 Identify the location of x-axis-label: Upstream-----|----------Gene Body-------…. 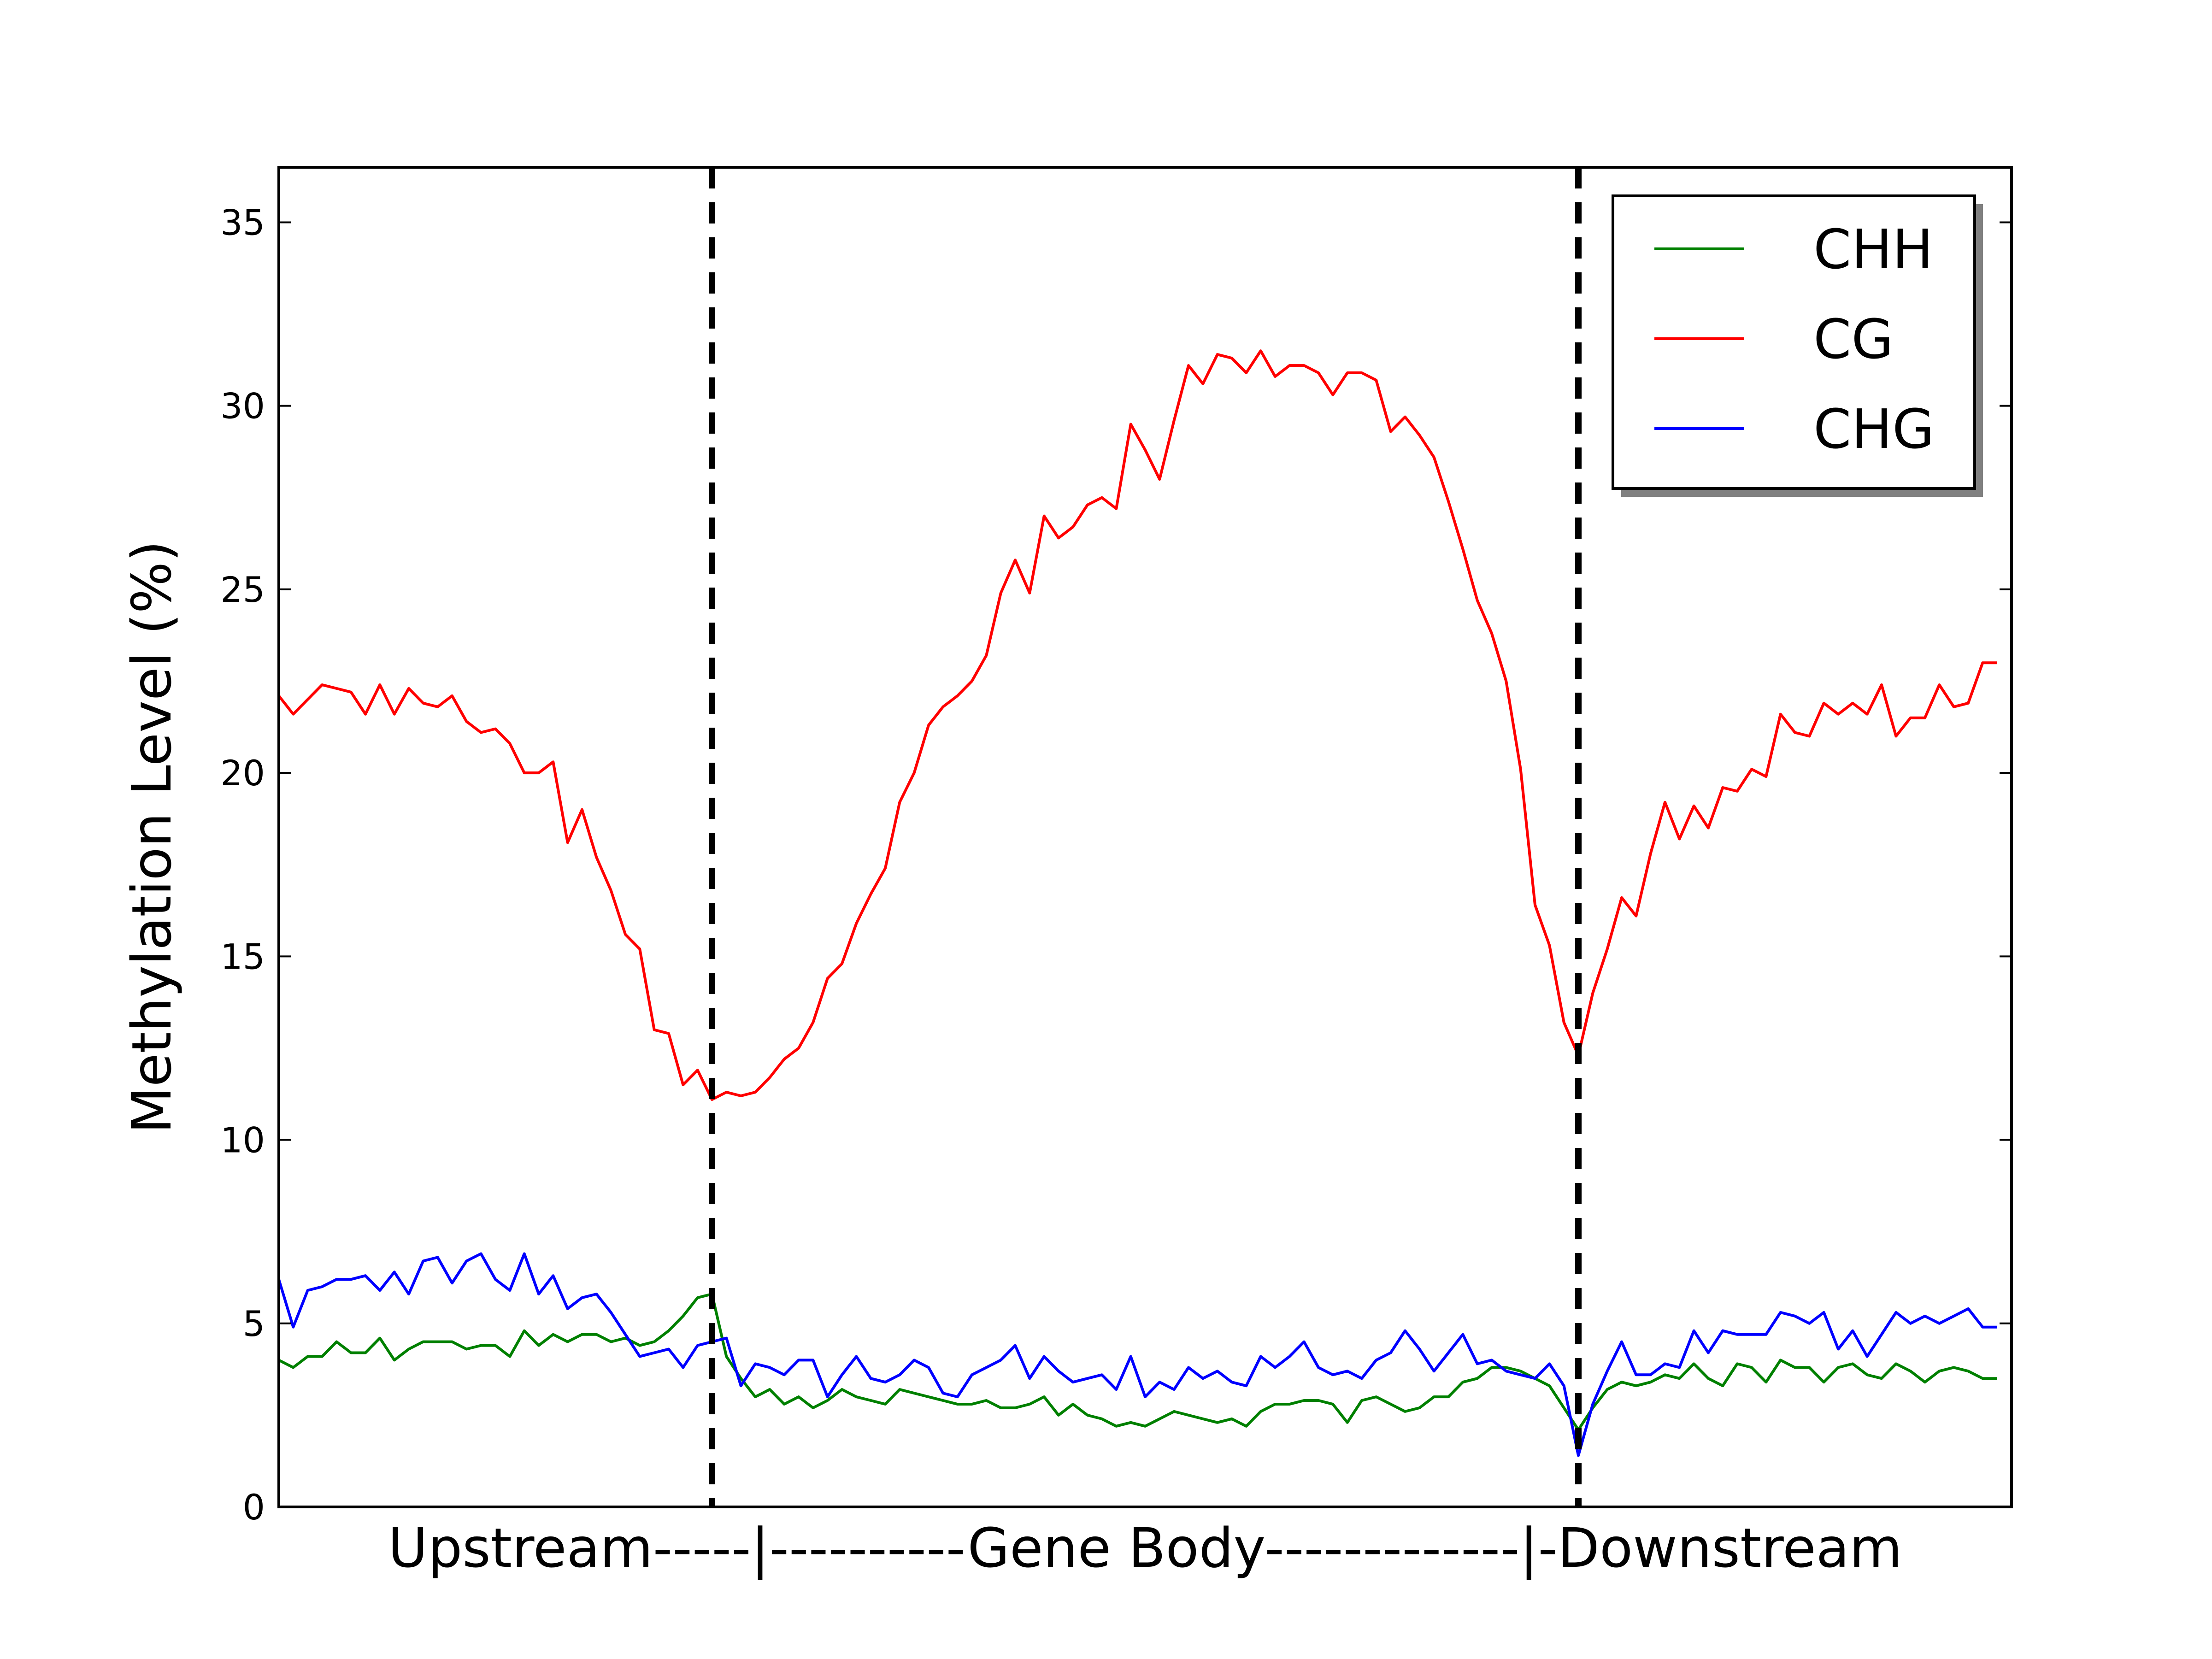
(1145, 1548).